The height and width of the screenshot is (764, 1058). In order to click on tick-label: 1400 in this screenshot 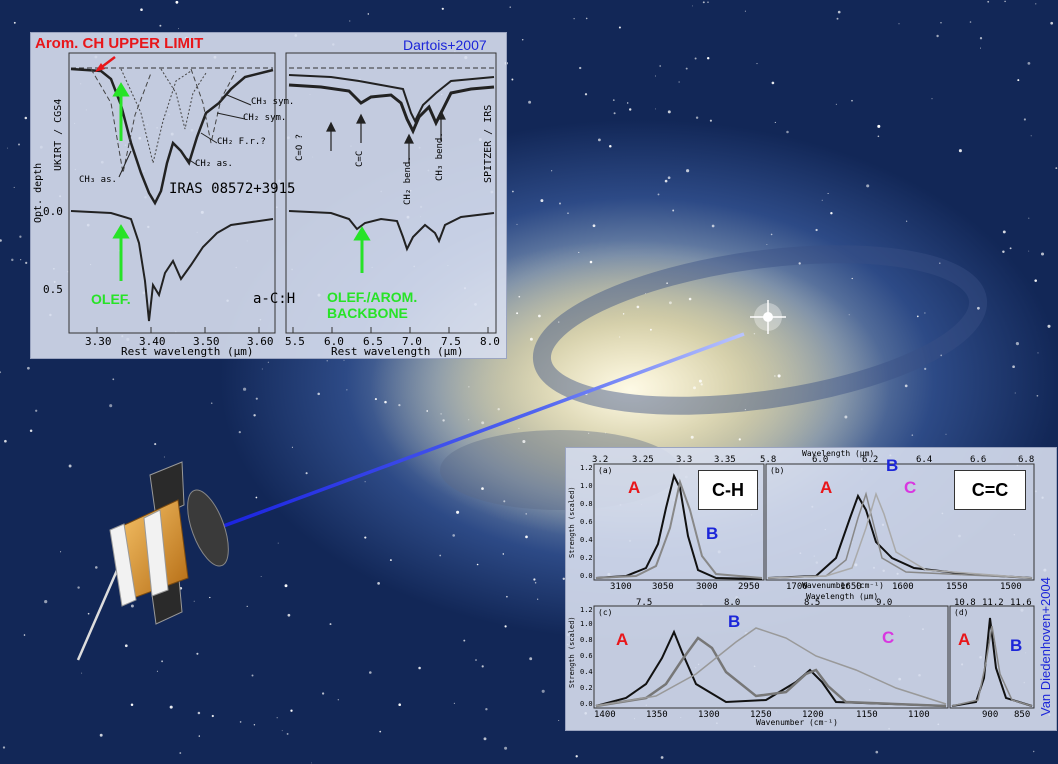, I will do `click(605, 715)`.